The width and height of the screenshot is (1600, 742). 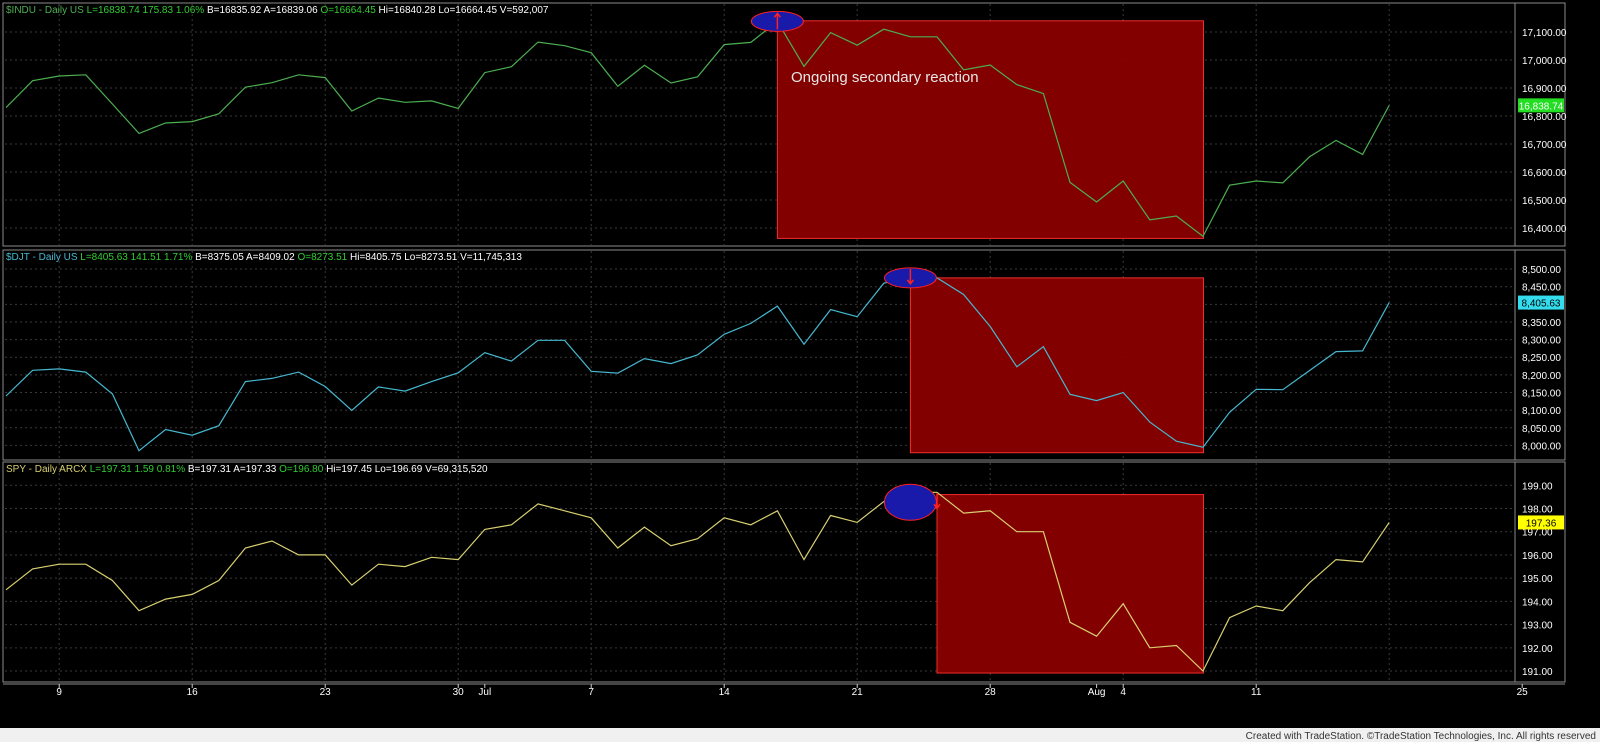 What do you see at coordinates (400, 469) in the screenshot?
I see `header-field: Lo=196.69` at bounding box center [400, 469].